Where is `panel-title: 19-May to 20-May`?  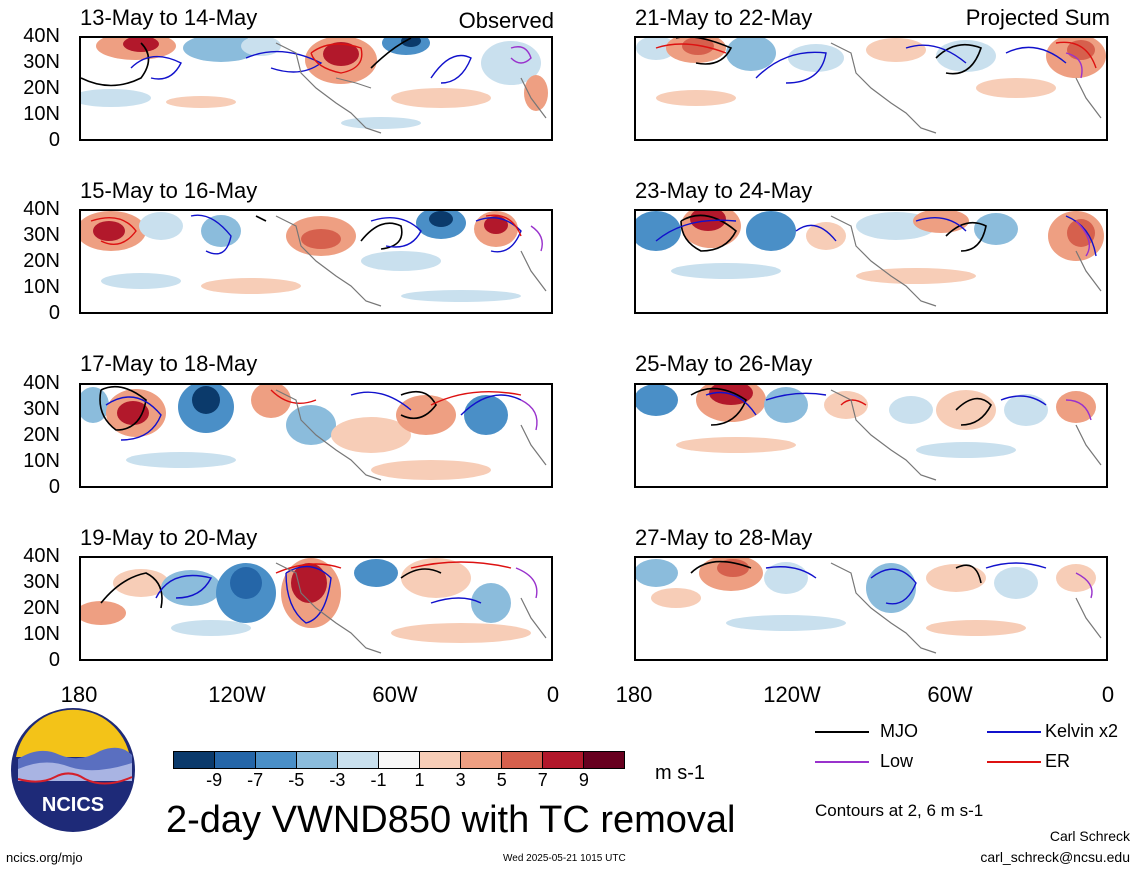 panel-title: 19-May to 20-May is located at coordinates (169, 537).